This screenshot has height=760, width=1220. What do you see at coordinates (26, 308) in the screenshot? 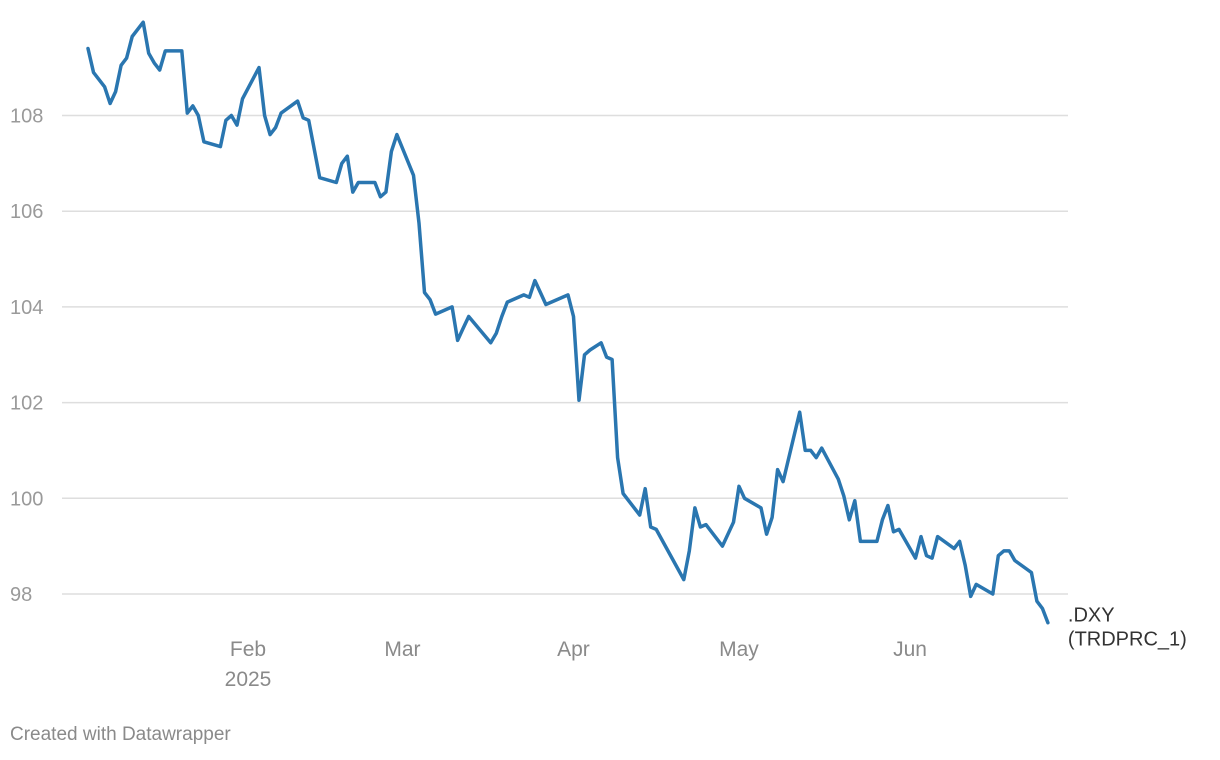
I see `y-tick-label: 104` at bounding box center [26, 308].